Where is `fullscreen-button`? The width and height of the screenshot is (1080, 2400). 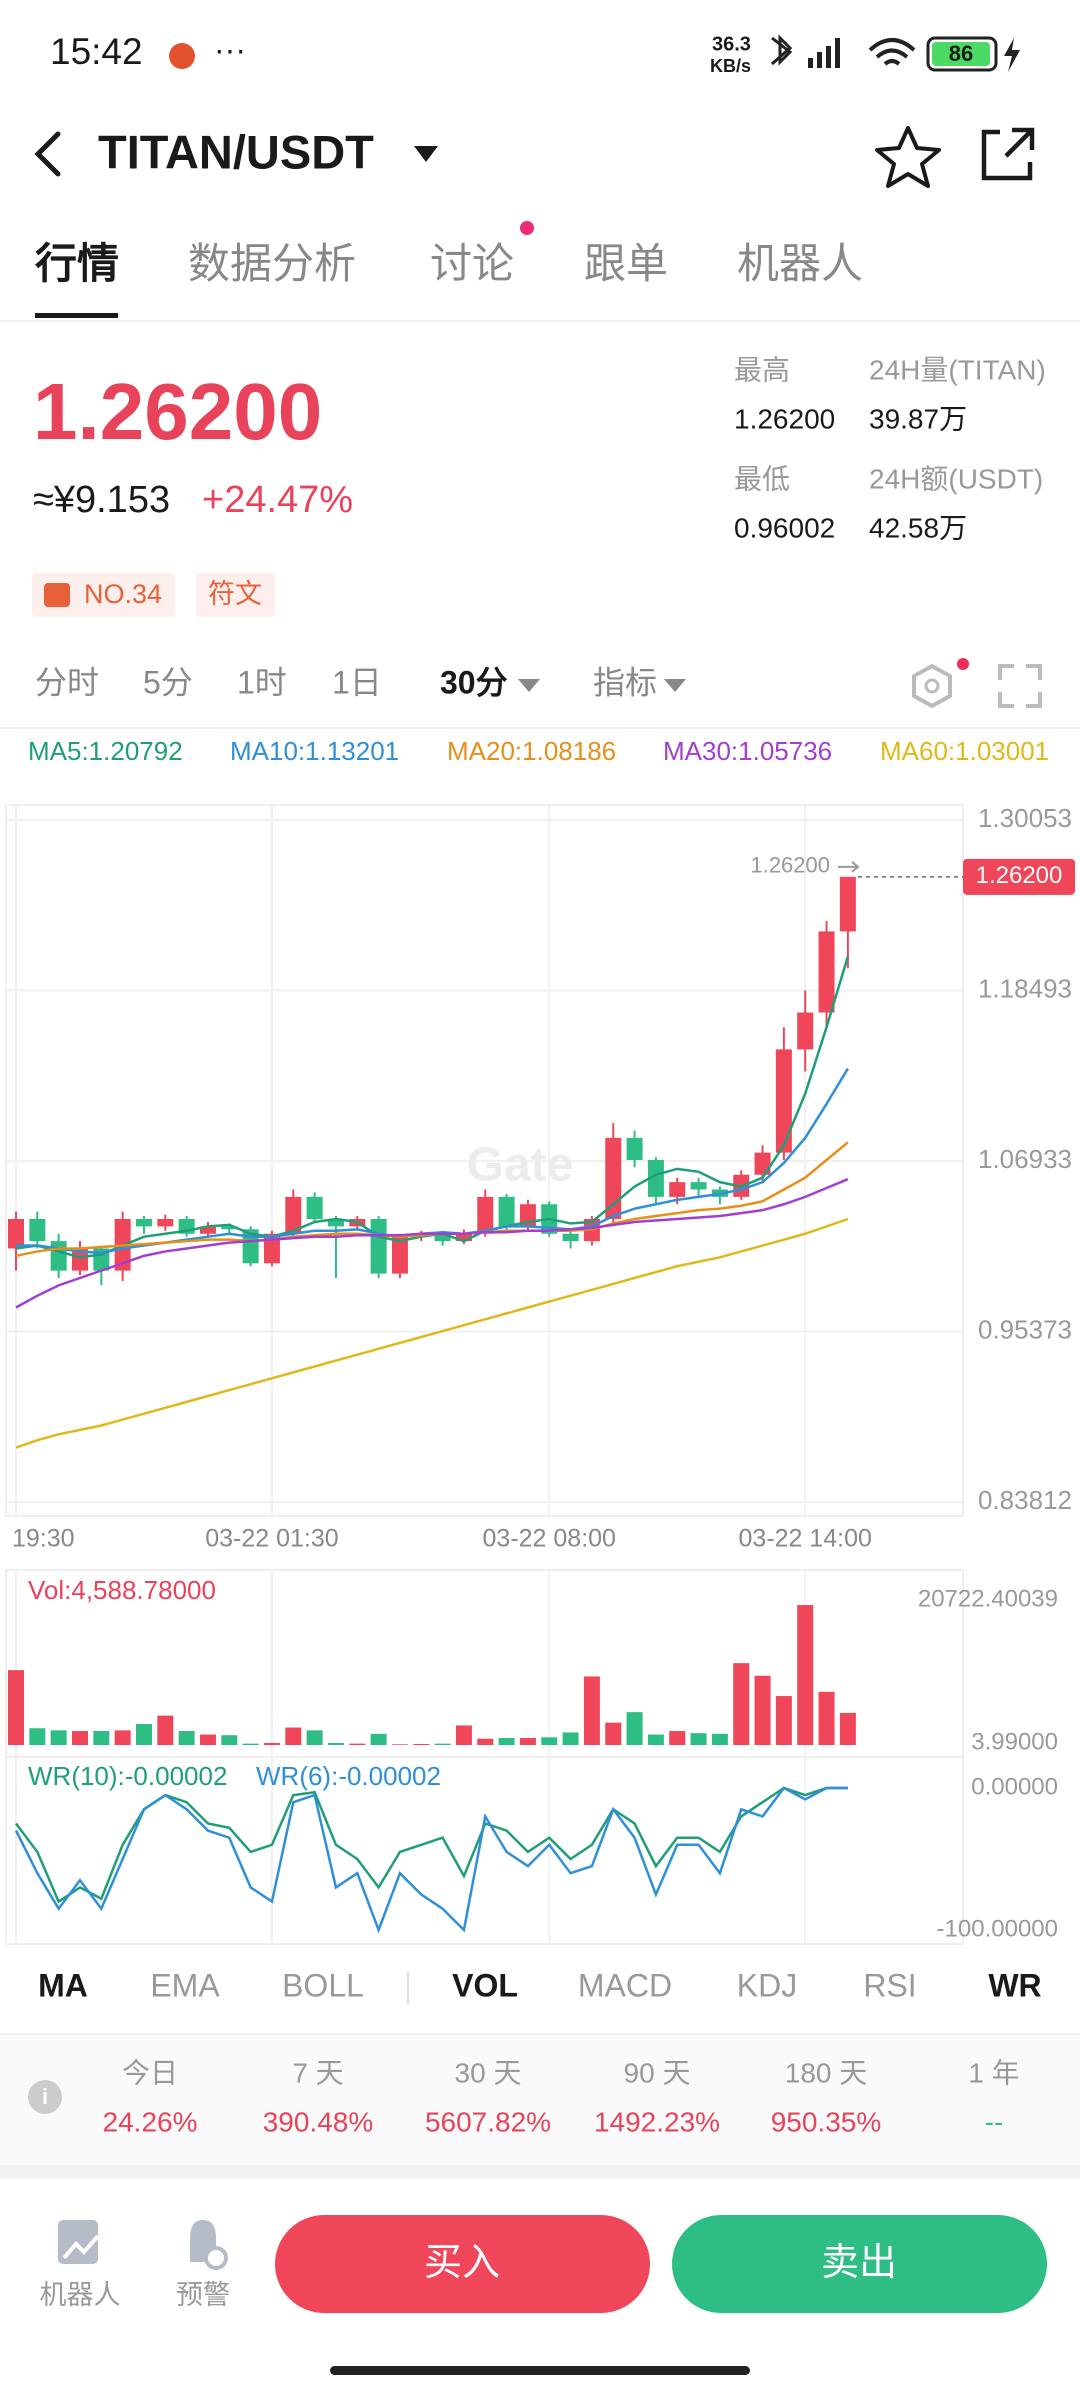 fullscreen-button is located at coordinates (1020, 686).